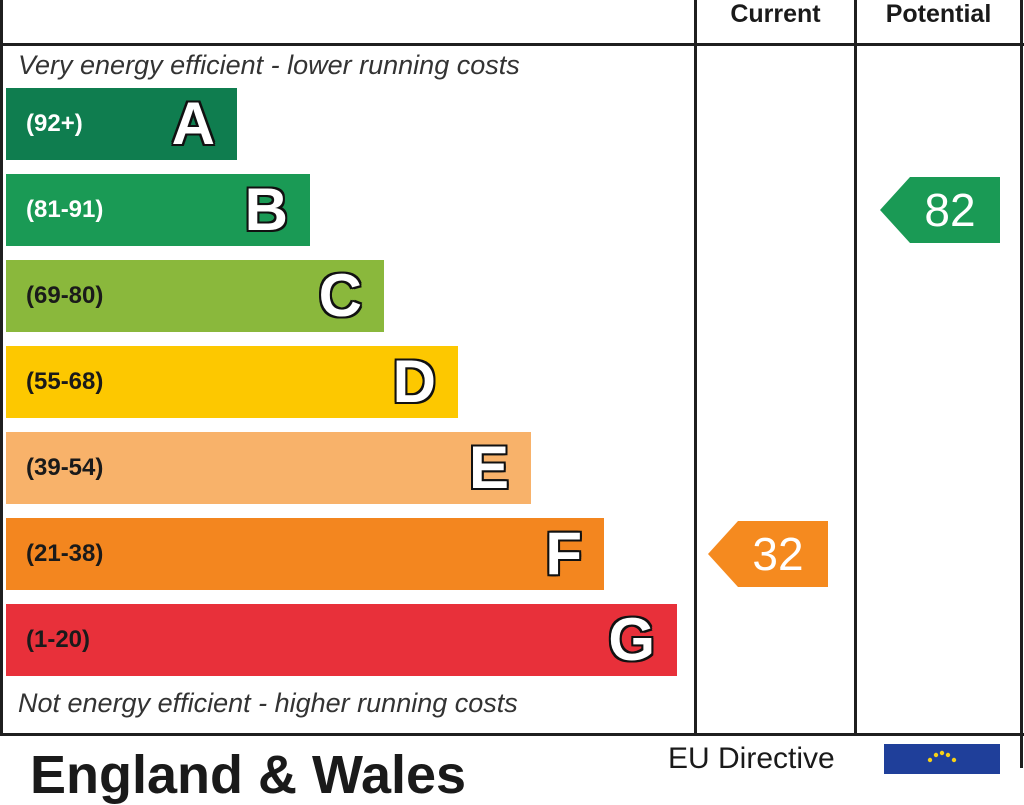 The height and width of the screenshot is (805, 1024). I want to click on band-letter: A, so click(193, 123).